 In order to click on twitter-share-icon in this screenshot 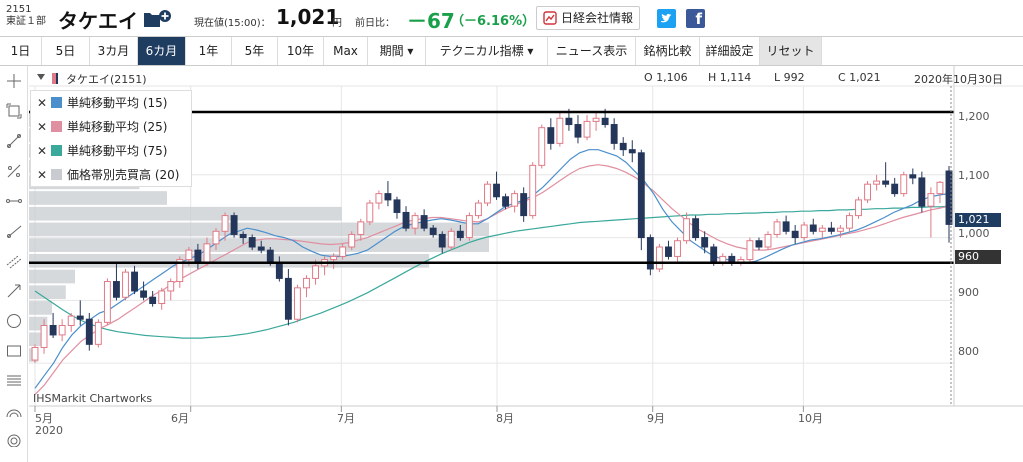, I will do `click(666, 18)`.